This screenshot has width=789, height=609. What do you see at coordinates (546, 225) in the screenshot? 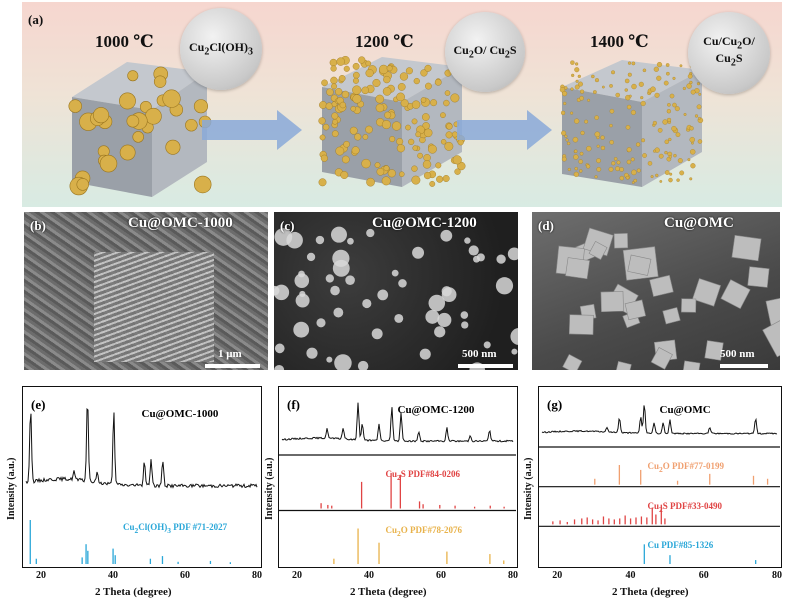
I see `sem-d-label: (d)` at bounding box center [546, 225].